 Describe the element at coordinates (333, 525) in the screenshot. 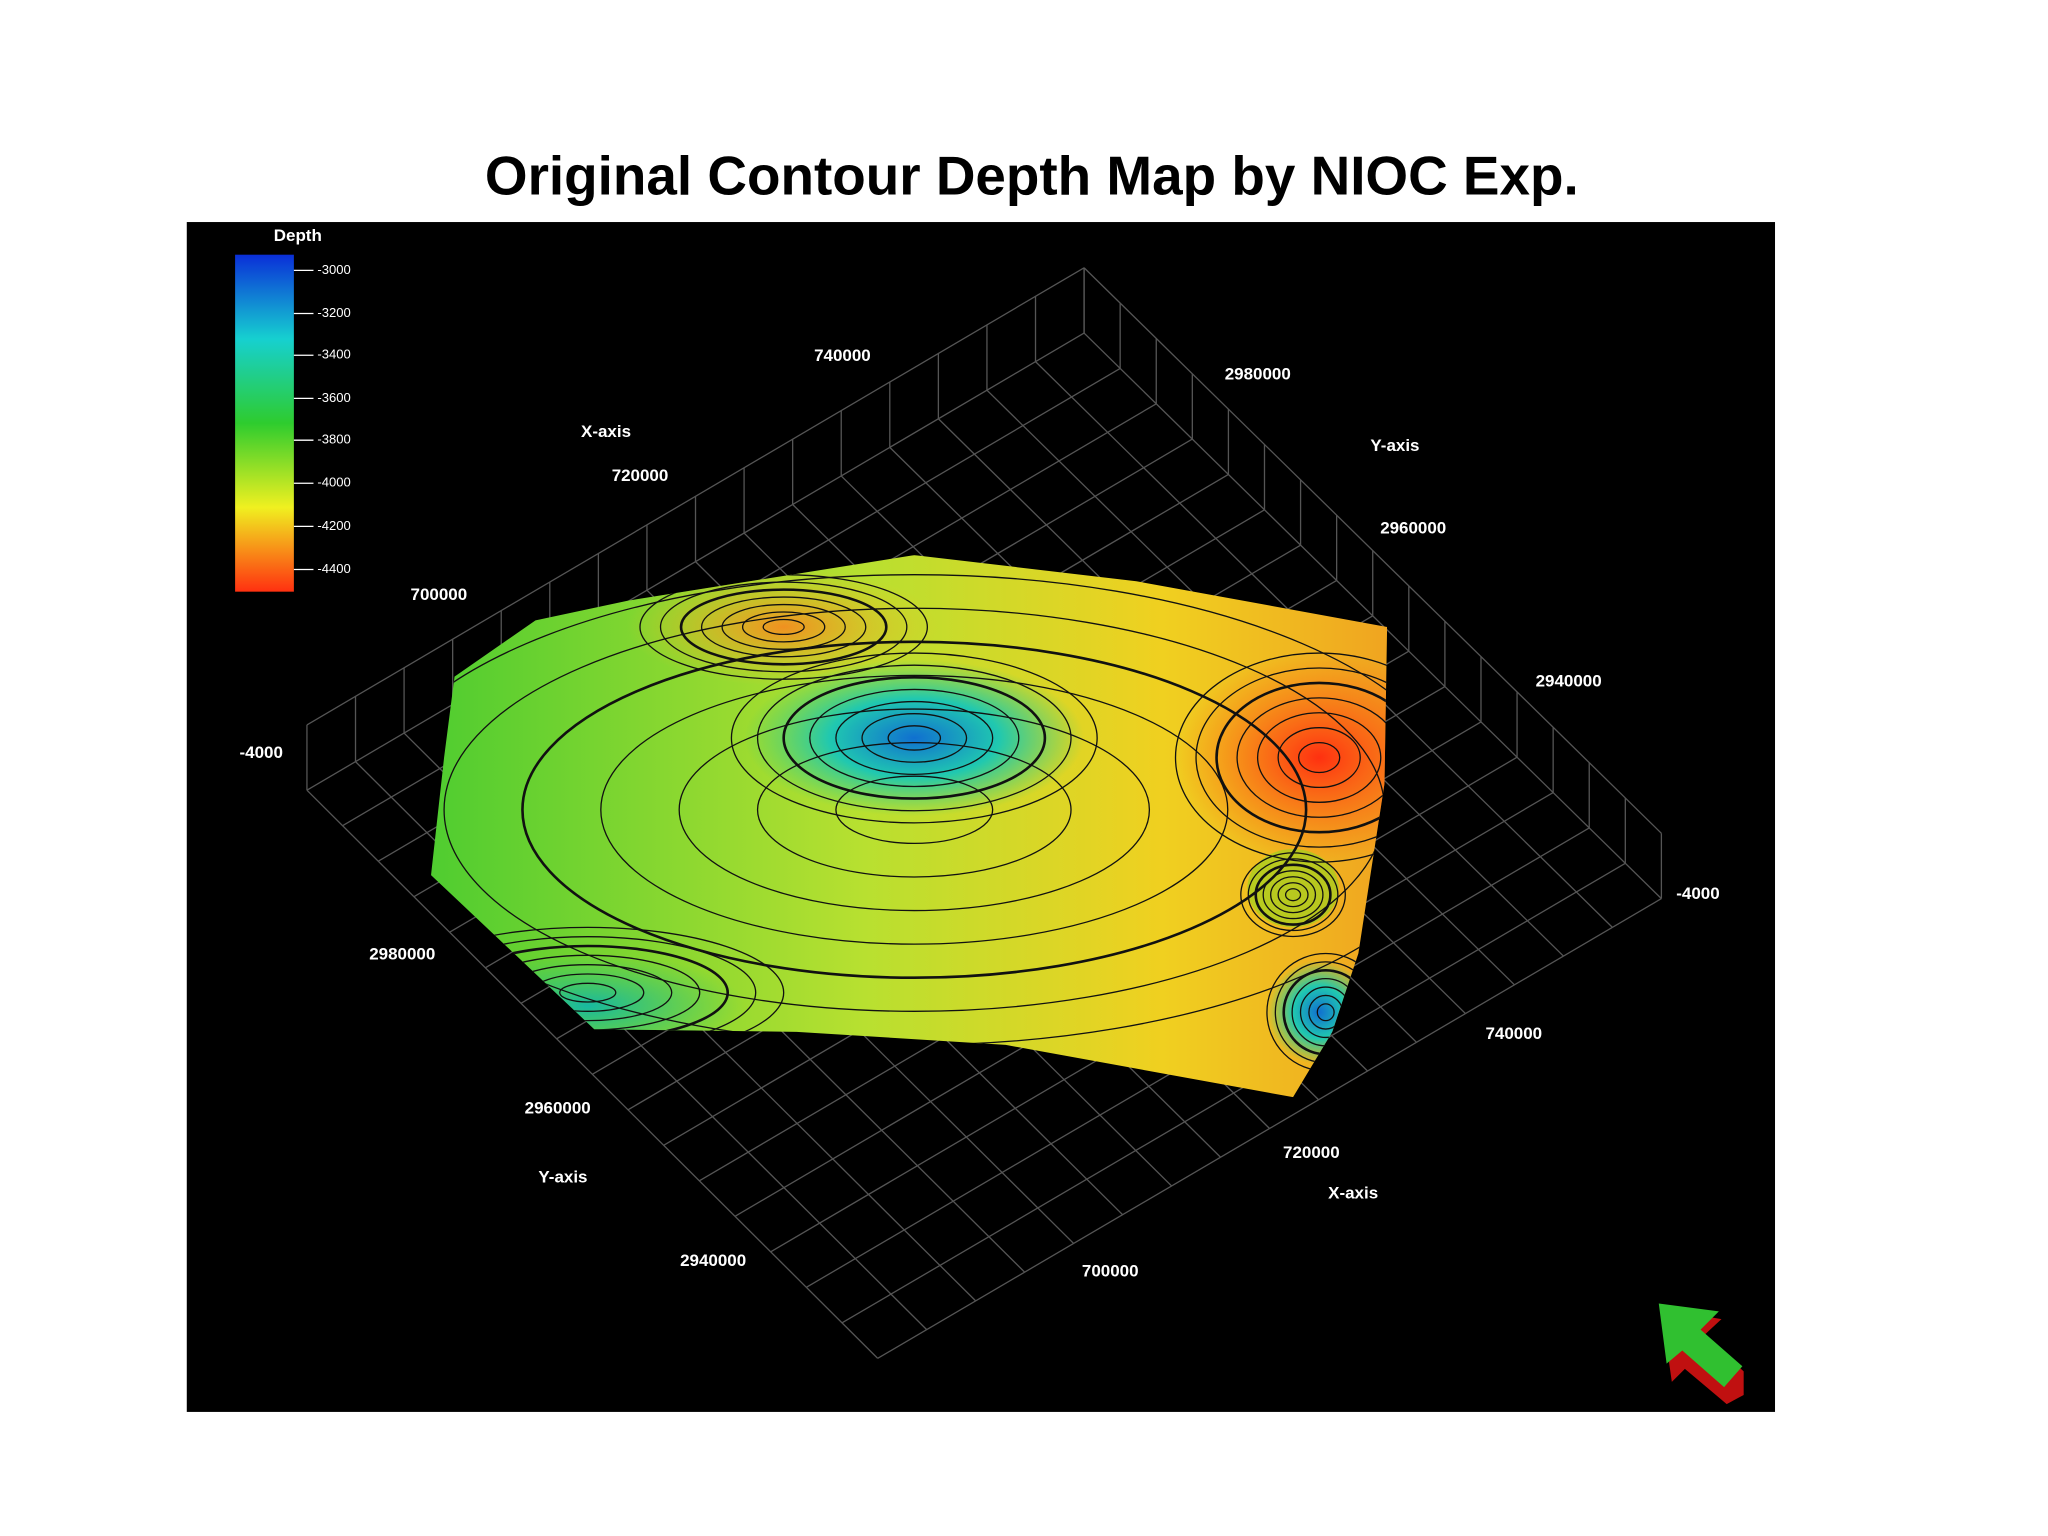

I see `legend-tick-label: -4200` at that location.